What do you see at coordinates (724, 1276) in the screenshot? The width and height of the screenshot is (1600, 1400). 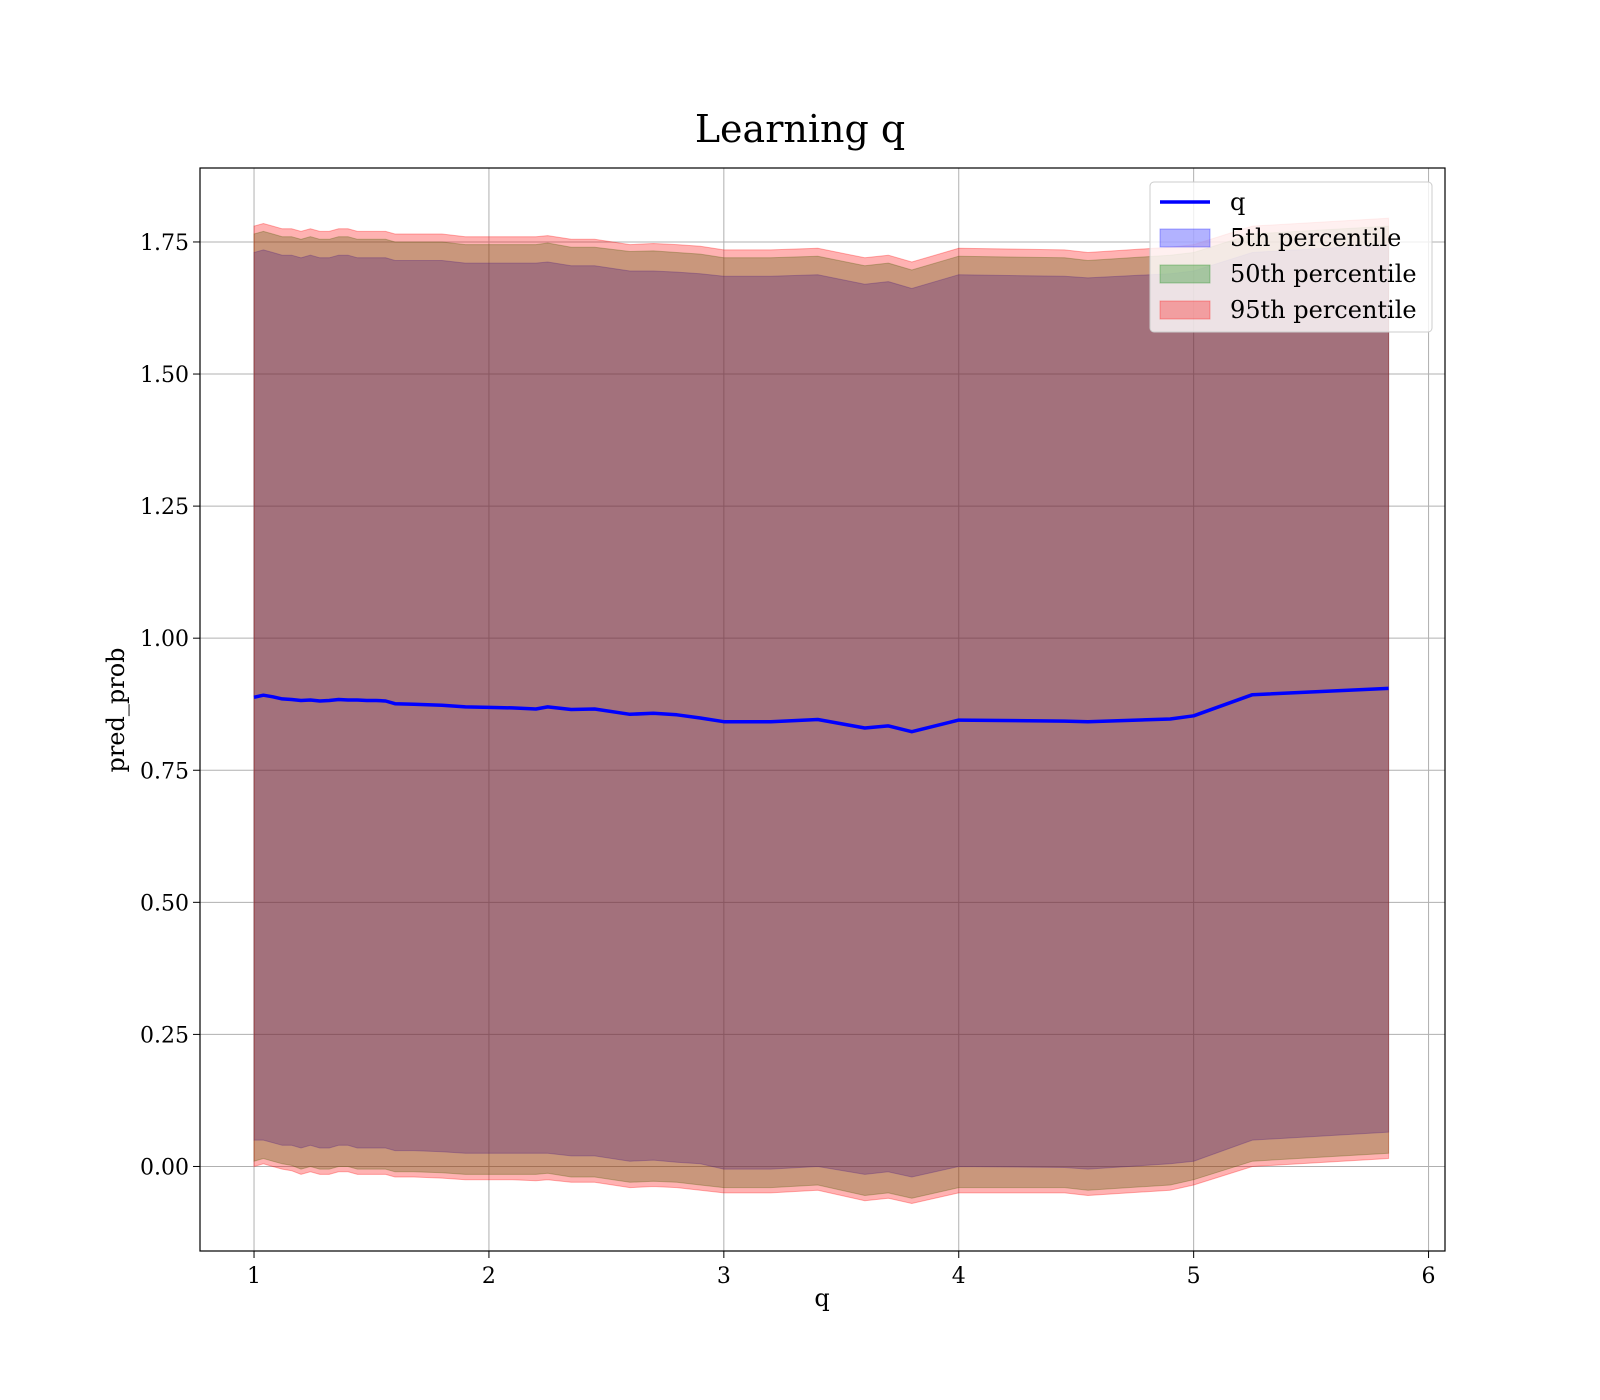 I see `x-tick-label: 3` at bounding box center [724, 1276].